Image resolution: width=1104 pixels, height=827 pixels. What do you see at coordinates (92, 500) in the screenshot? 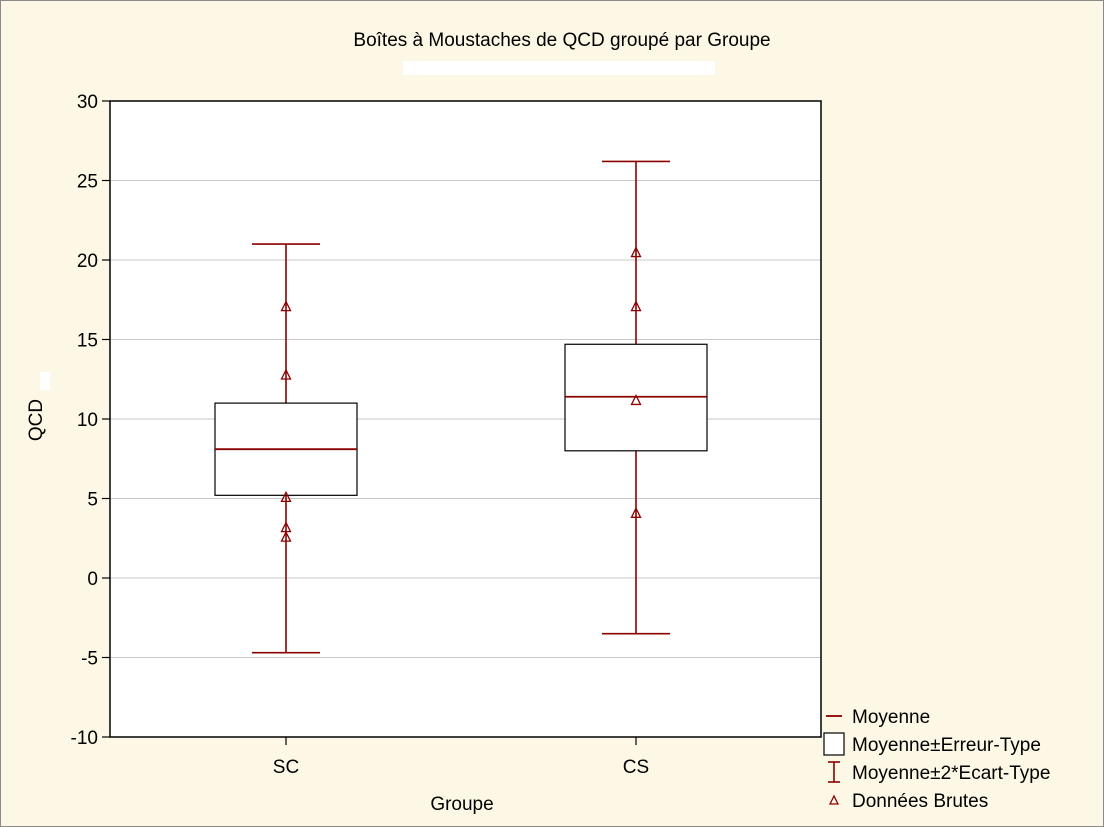
I see `y-tick-label: 5` at bounding box center [92, 500].